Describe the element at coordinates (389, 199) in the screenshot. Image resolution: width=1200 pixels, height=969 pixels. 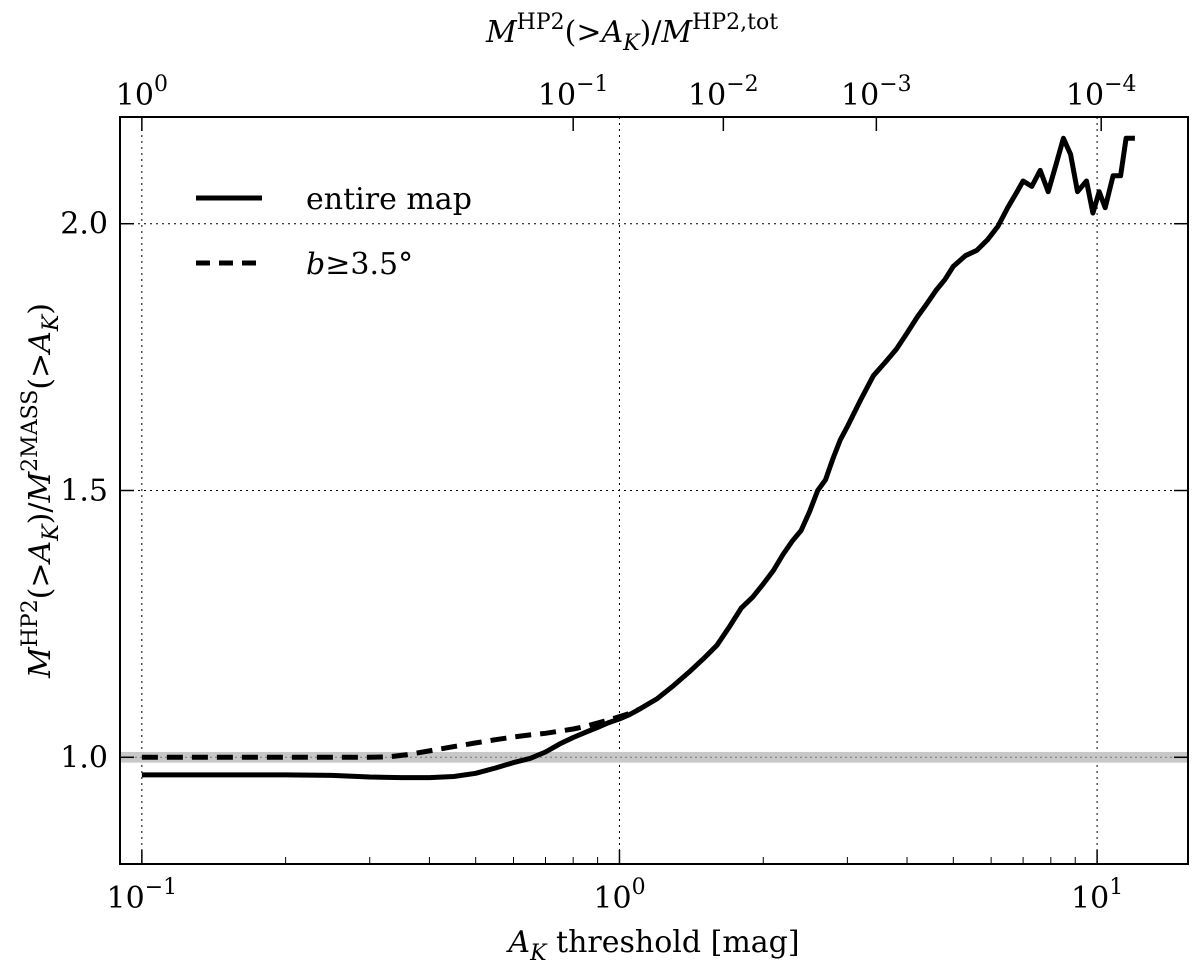
I see `legend-label: entire map` at that location.